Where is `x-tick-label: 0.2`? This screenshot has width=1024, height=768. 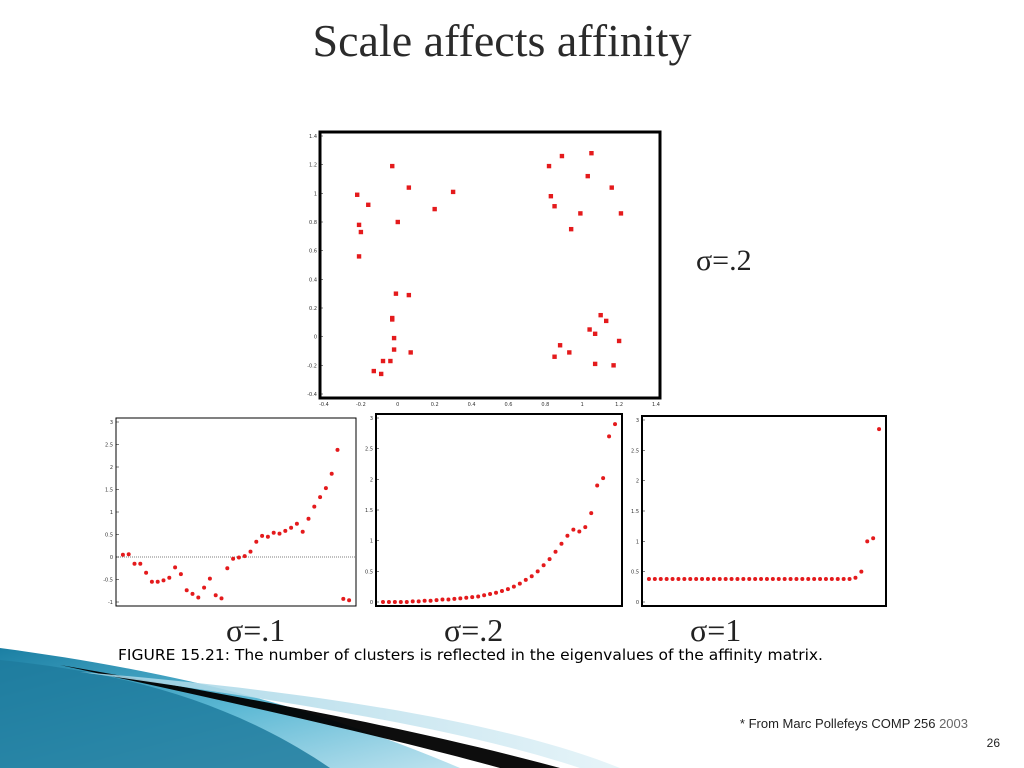
x-tick-label: 0.2 is located at coordinates (435, 405).